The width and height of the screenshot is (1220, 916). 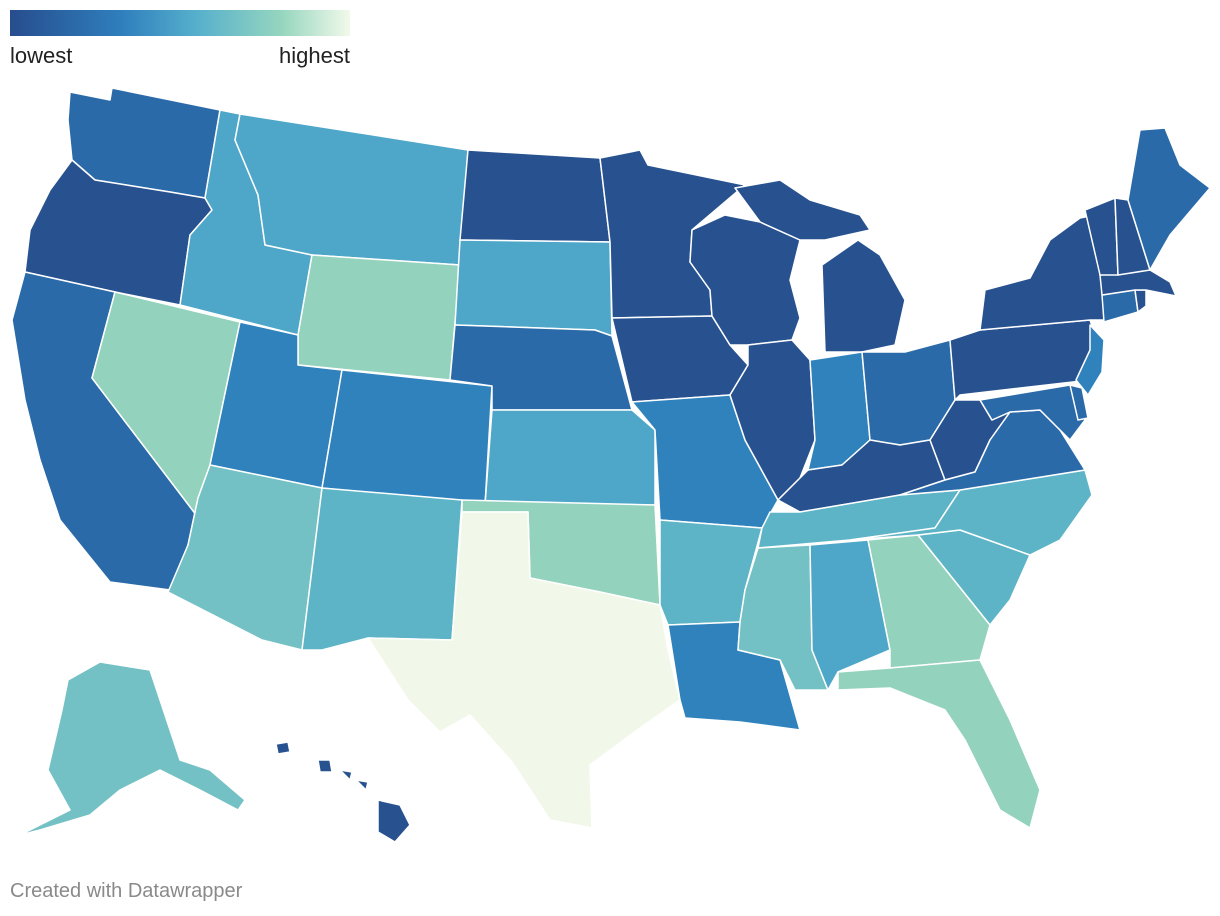 What do you see at coordinates (314, 55) in the screenshot?
I see `legend-high-label: highest` at bounding box center [314, 55].